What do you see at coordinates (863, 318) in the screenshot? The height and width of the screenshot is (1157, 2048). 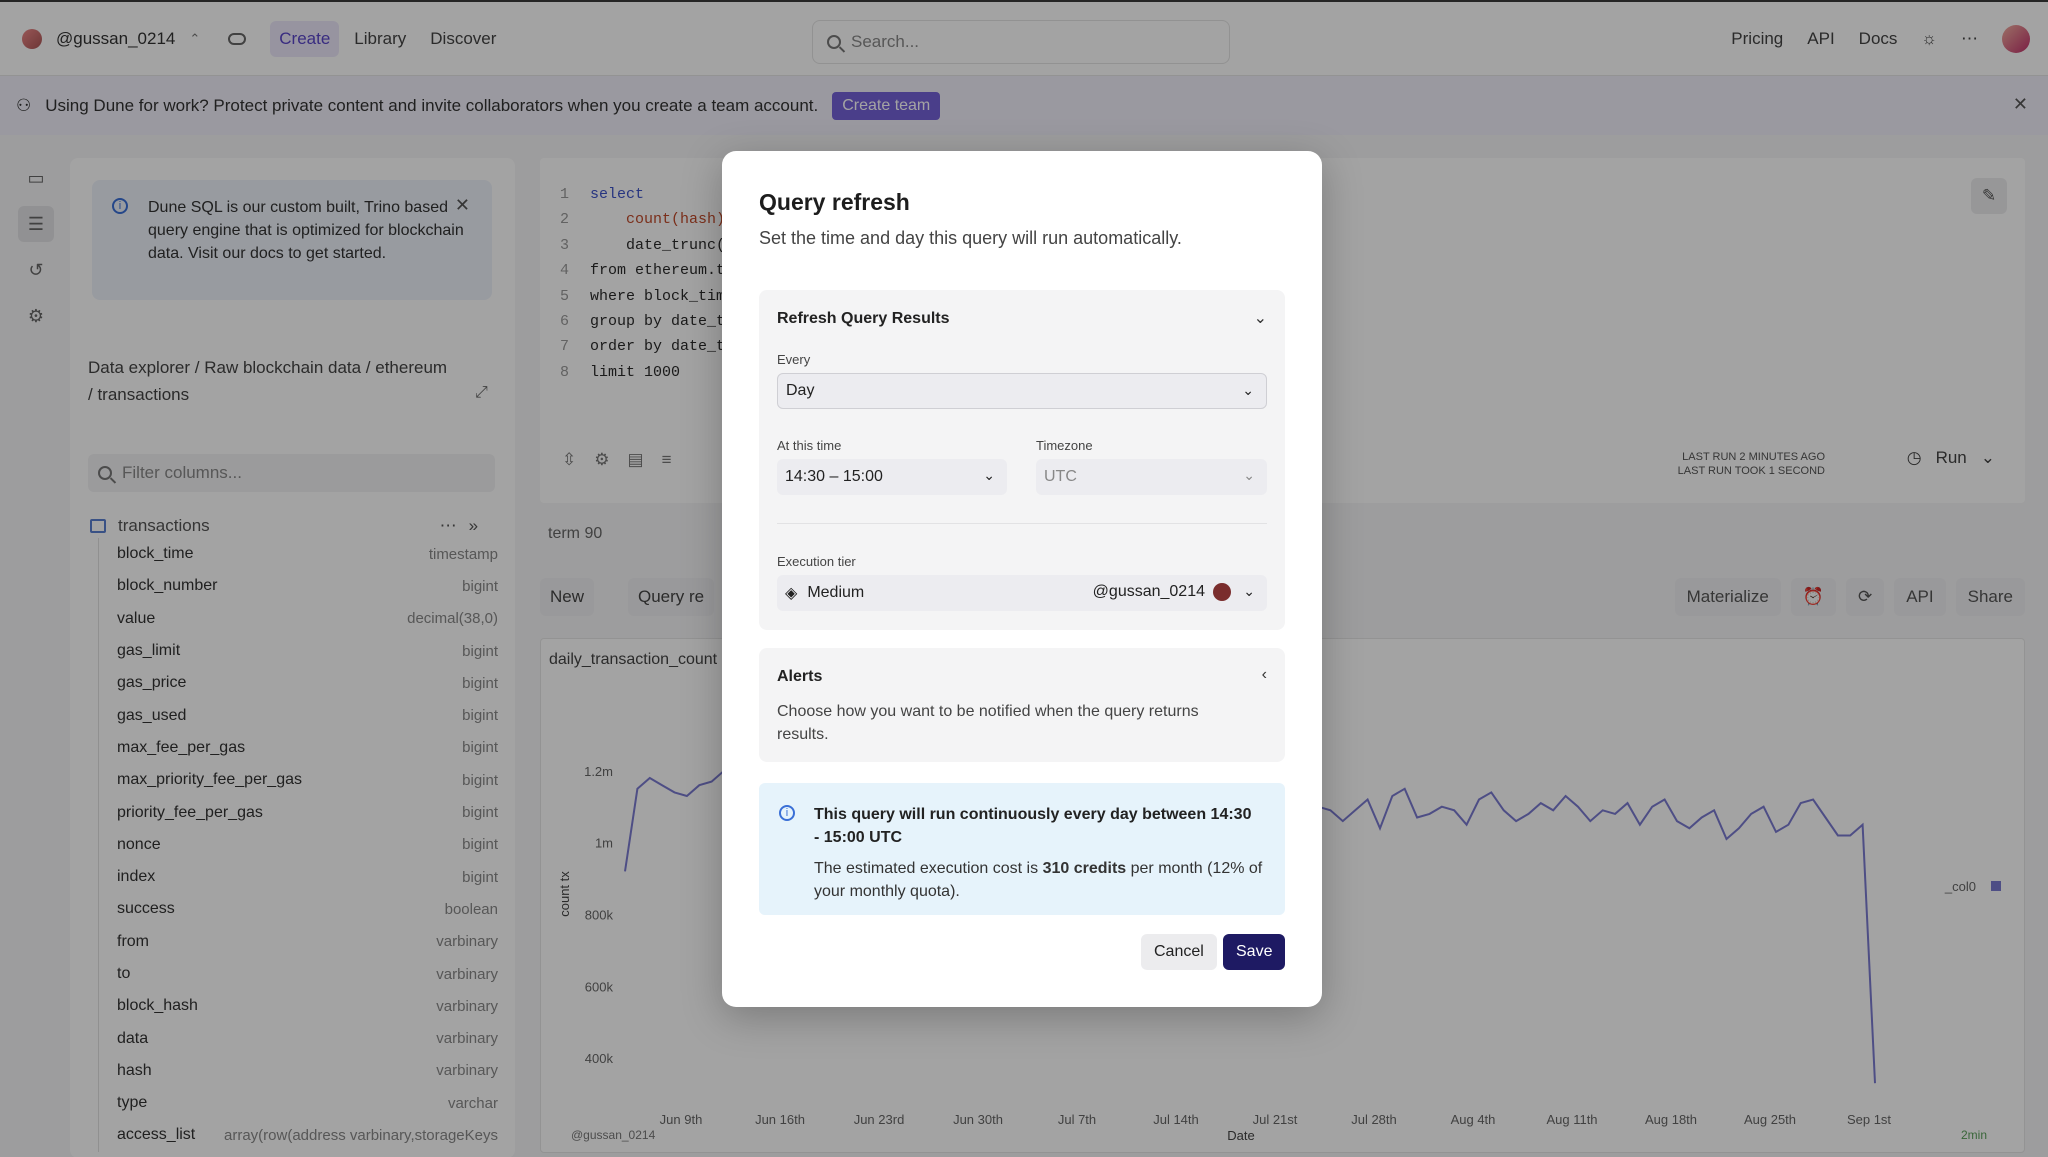 I see `section-heading: Refresh Query Results` at bounding box center [863, 318].